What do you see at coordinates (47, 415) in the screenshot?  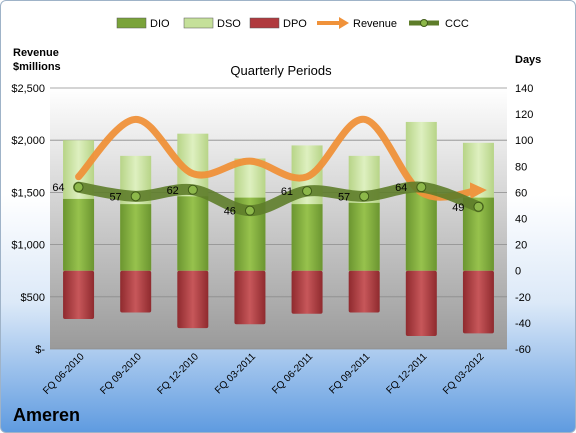 I see `company-name: Ameren` at bounding box center [47, 415].